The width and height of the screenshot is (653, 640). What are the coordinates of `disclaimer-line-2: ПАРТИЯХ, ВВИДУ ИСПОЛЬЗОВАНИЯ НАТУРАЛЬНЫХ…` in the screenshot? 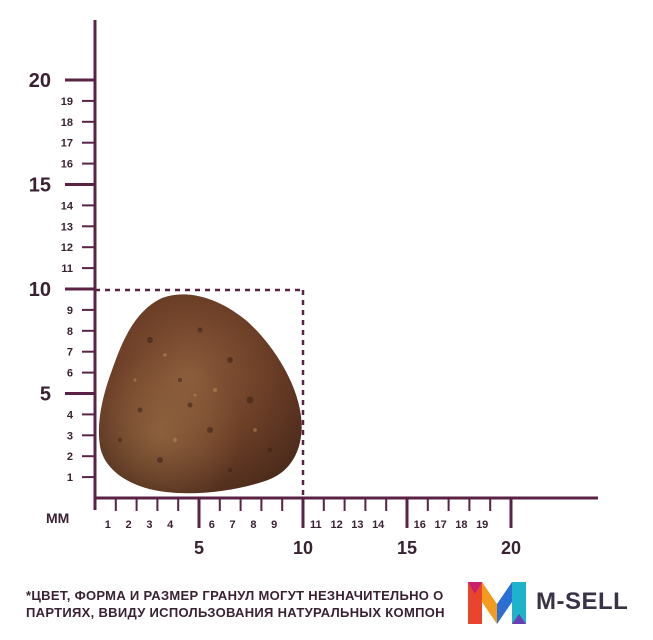 It's located at (235, 612).